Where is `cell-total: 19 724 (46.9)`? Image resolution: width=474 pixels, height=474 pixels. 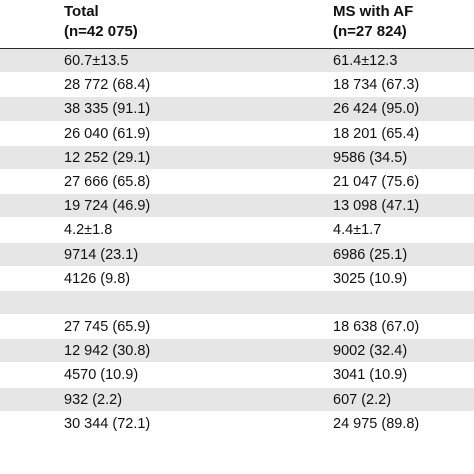 cell-total: 19 724 (46.9) is located at coordinates (107, 206).